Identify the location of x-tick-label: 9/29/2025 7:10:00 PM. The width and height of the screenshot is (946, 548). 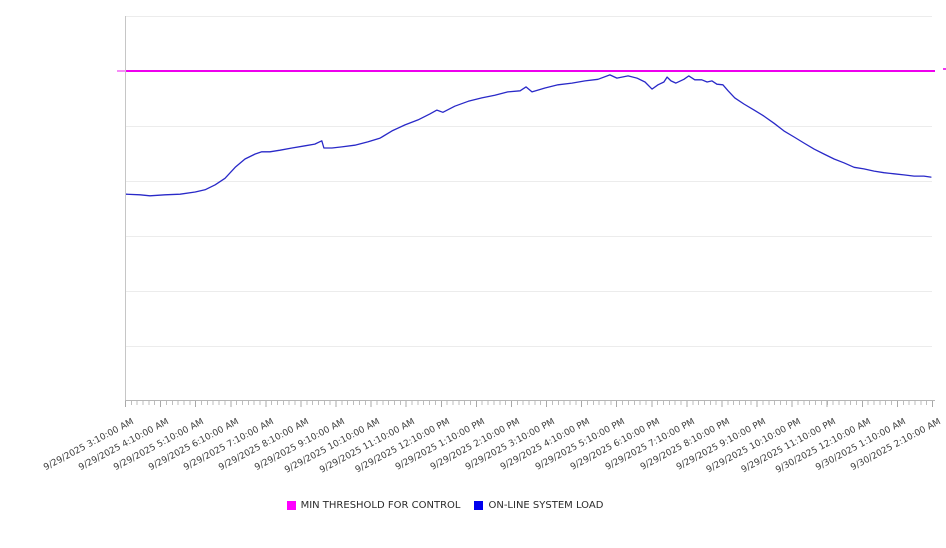
(651, 445).